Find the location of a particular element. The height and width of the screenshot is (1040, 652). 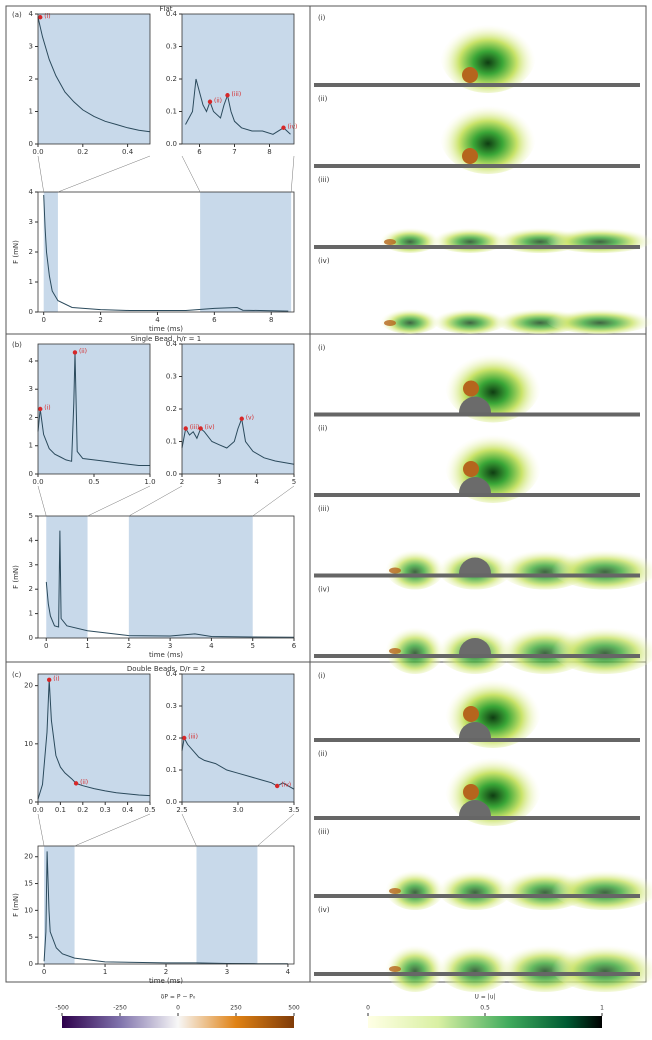

panel-label: (c) is located at coordinates (17, 675).